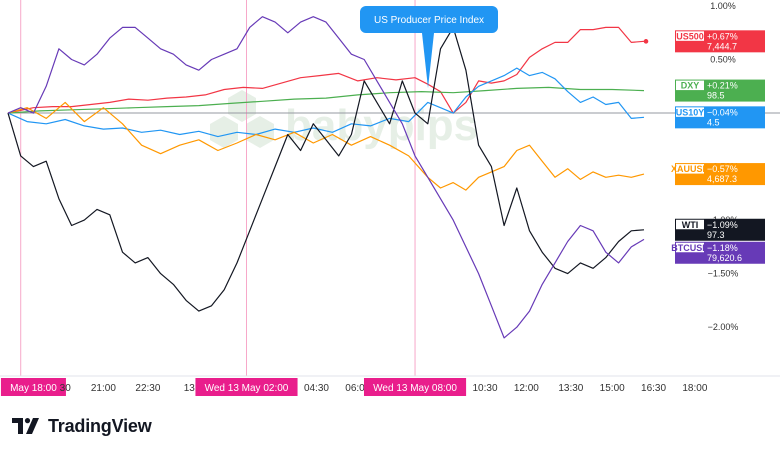  I want to click on x-tick-label: 15:00, so click(612, 388).